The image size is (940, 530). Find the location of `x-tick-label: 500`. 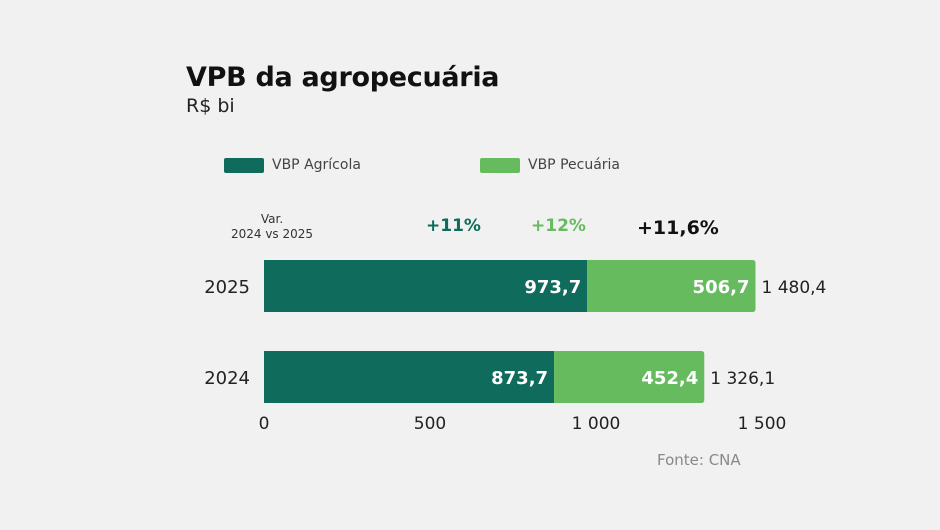

x-tick-label: 500 is located at coordinates (430, 424).